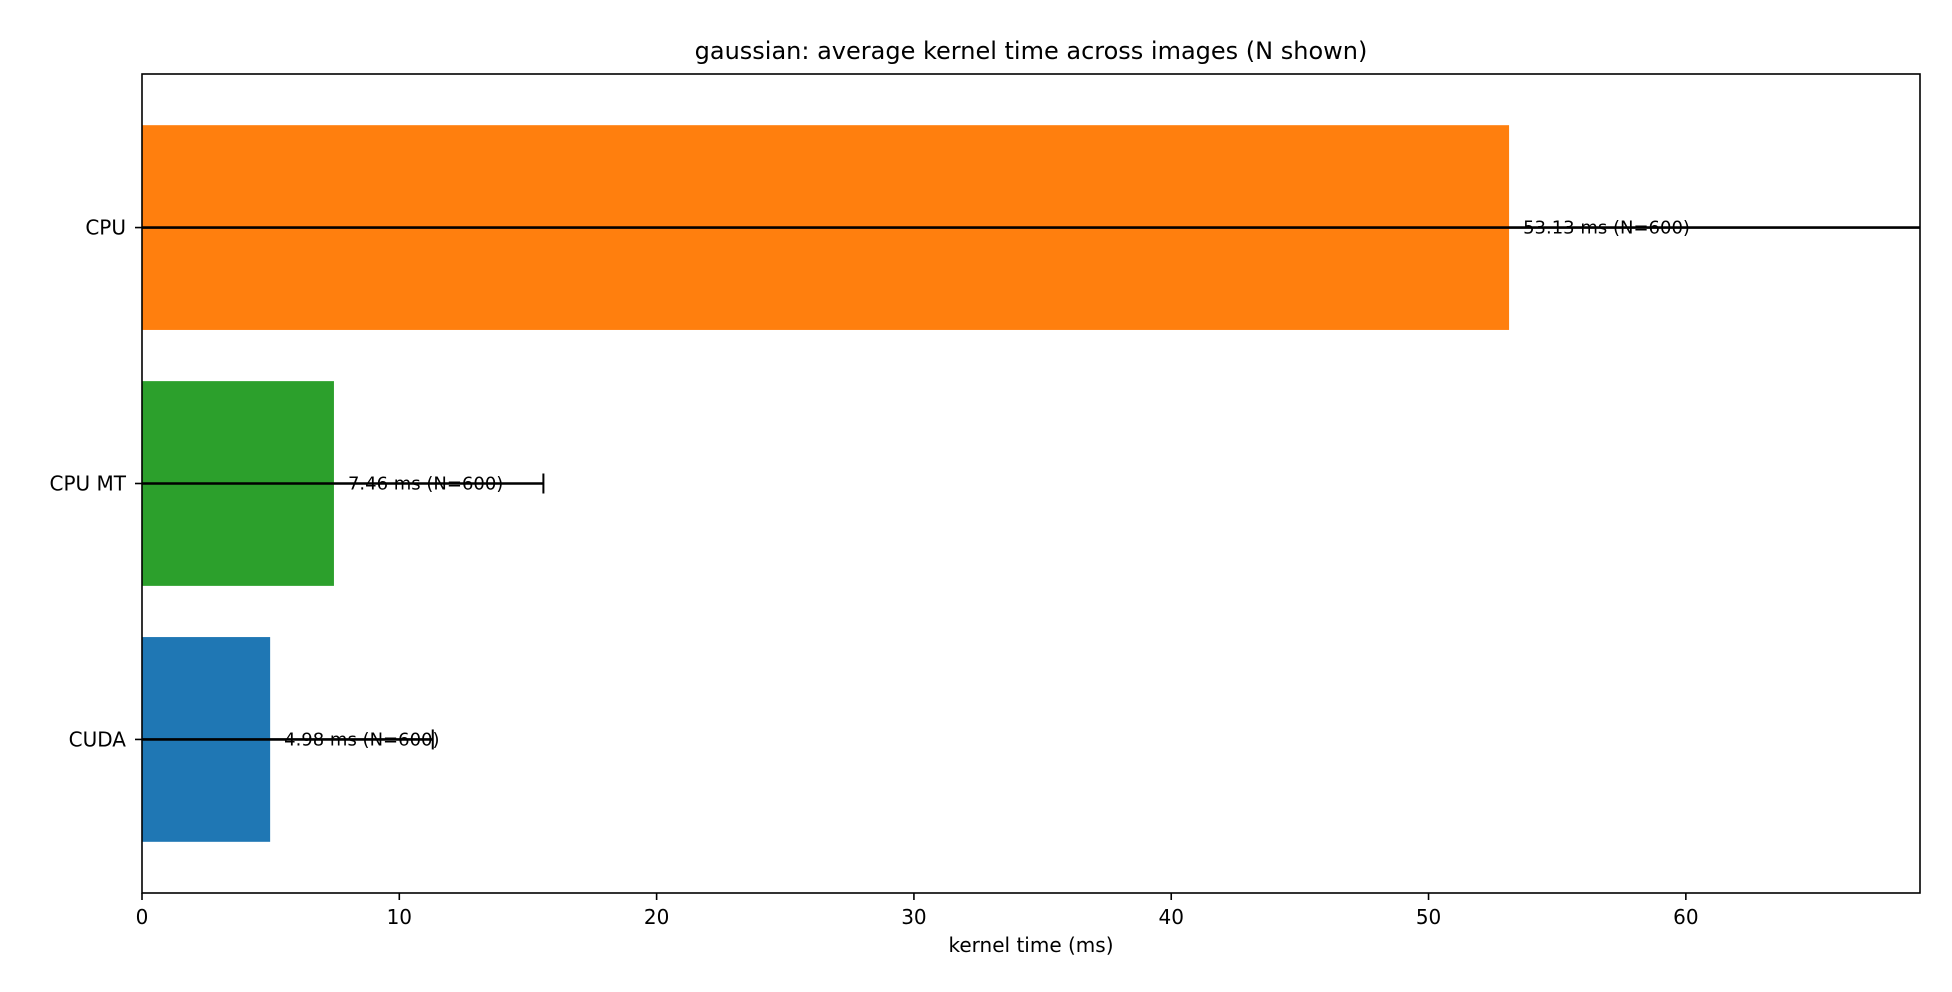 Image resolution: width=1952 pixels, height=992 pixels. What do you see at coordinates (656, 917) in the screenshot?
I see `x-tick-label: 20` at bounding box center [656, 917].